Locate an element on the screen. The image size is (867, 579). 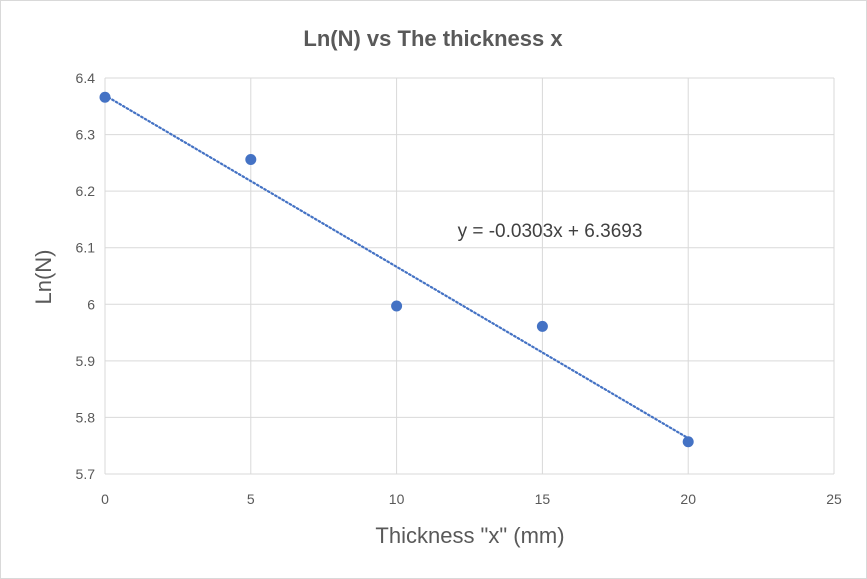
trendline-equation: y = -0.0303x + 6.3693 is located at coordinates (550, 231).